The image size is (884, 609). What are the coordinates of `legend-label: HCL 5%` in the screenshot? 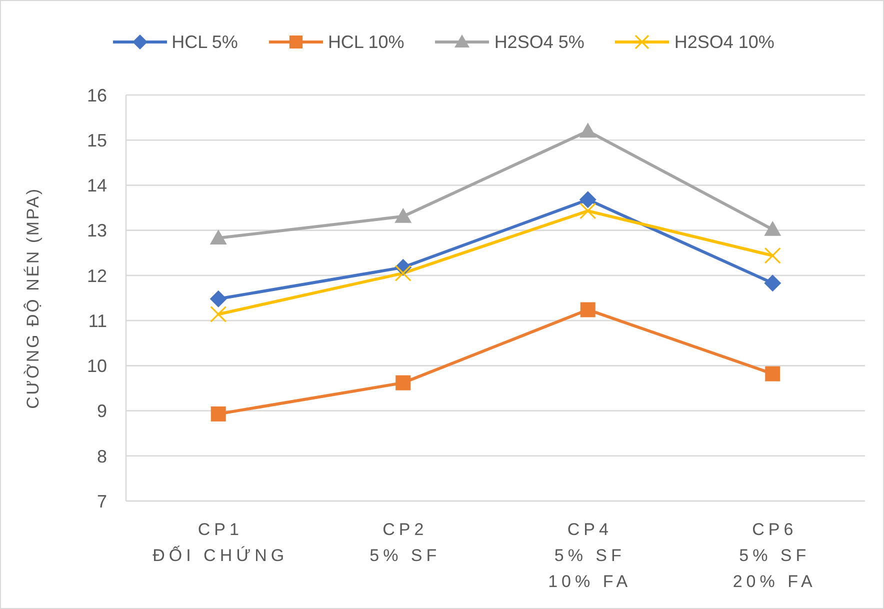 It's located at (205, 42).